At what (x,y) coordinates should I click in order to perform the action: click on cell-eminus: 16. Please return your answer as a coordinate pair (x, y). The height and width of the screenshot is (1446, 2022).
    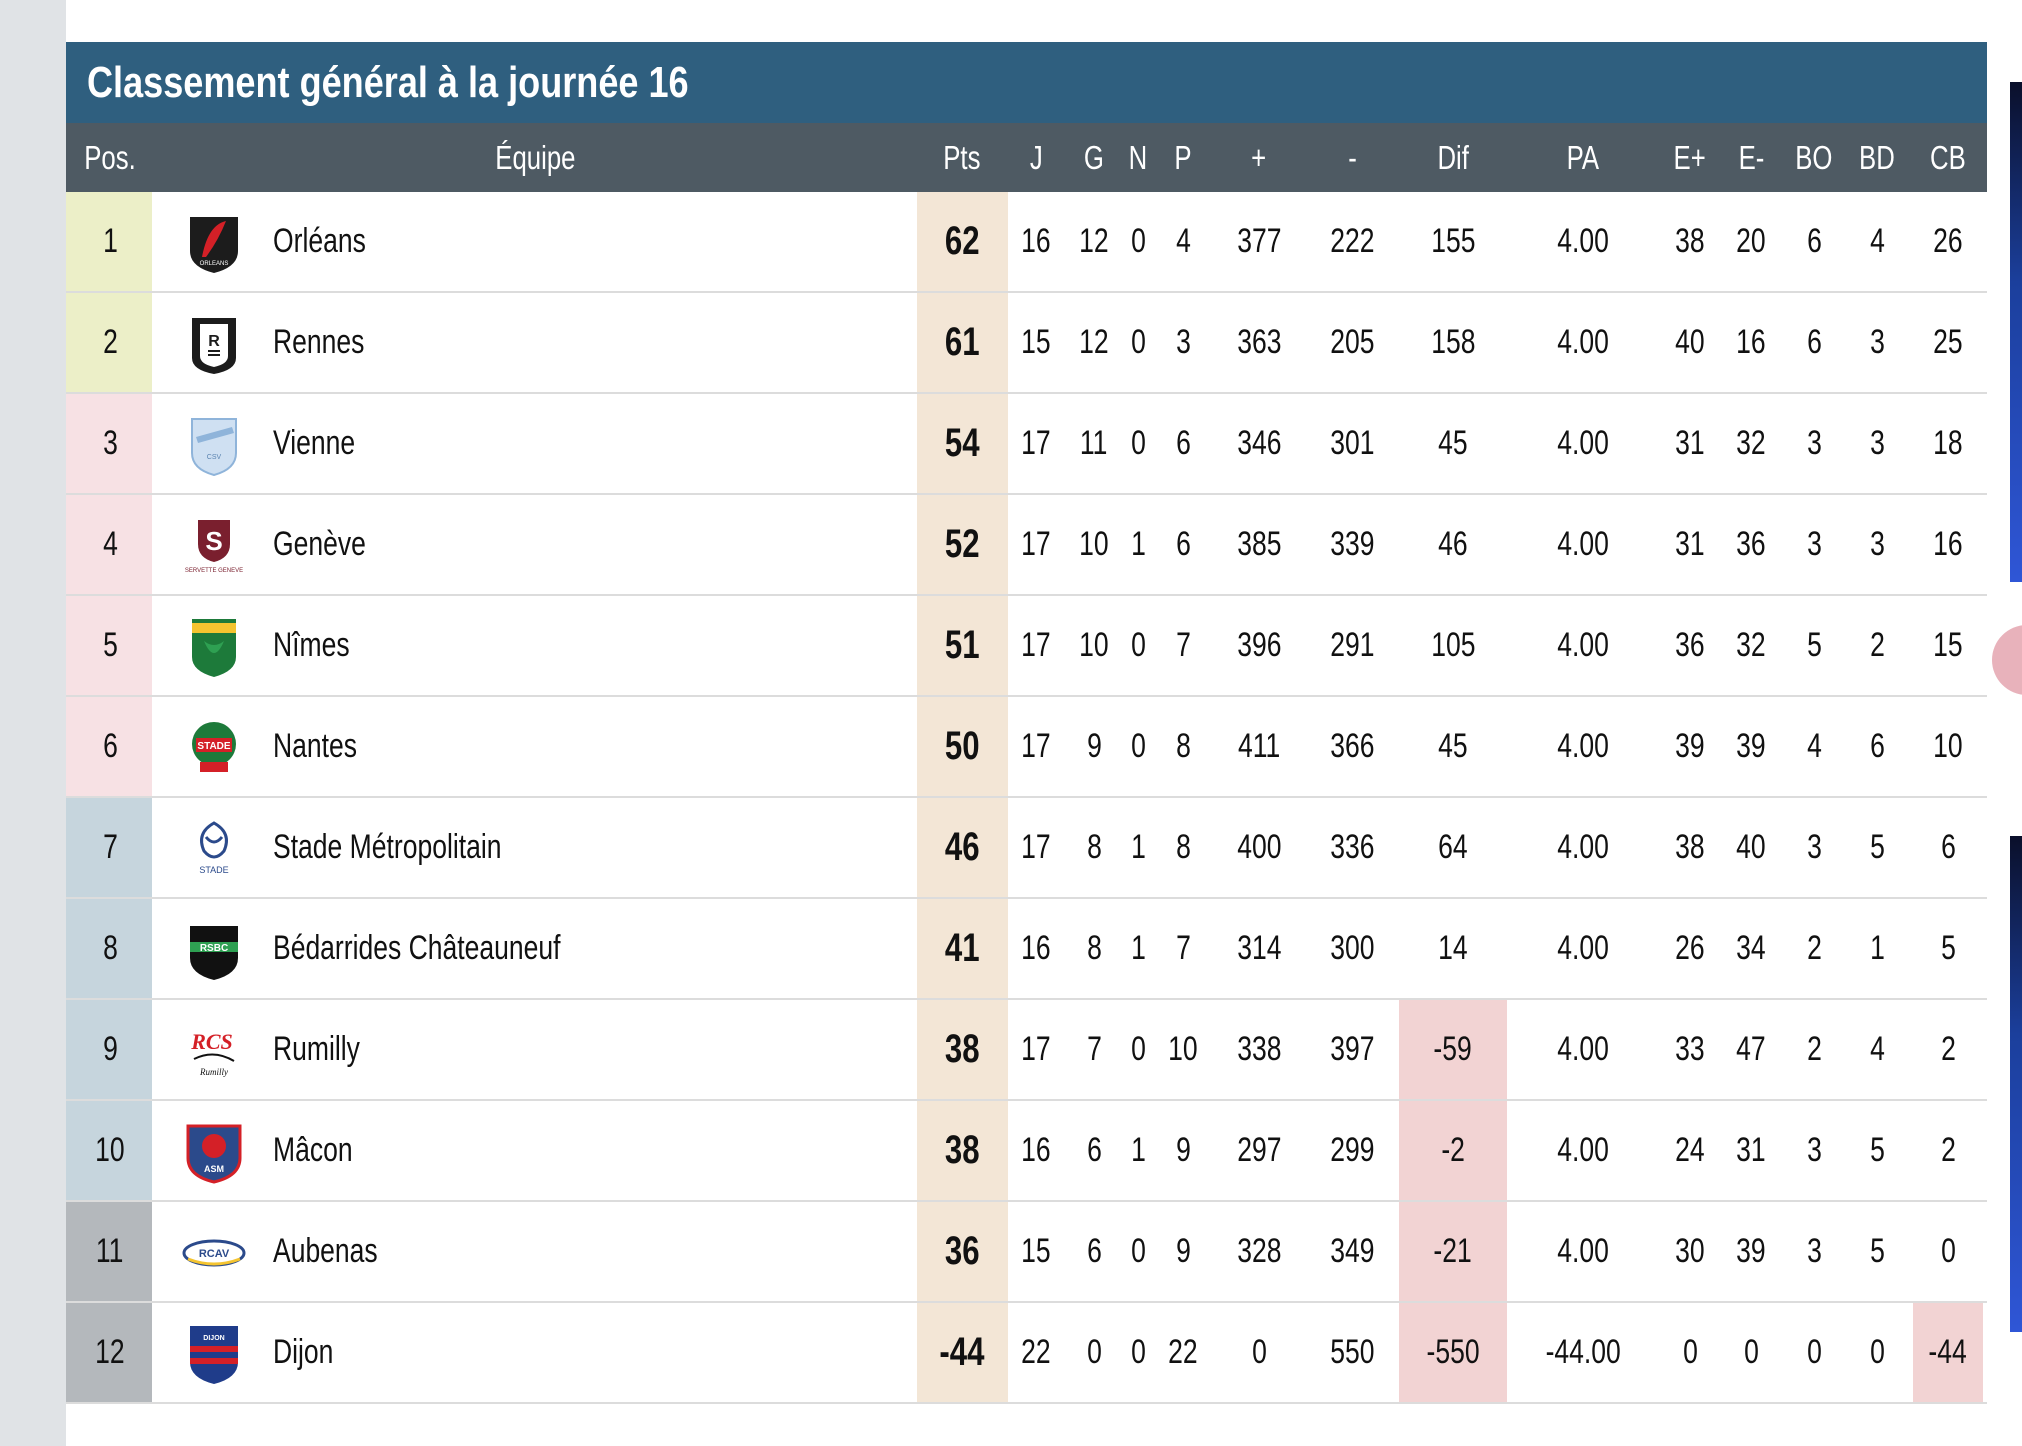
    Looking at the image, I should click on (1751, 342).